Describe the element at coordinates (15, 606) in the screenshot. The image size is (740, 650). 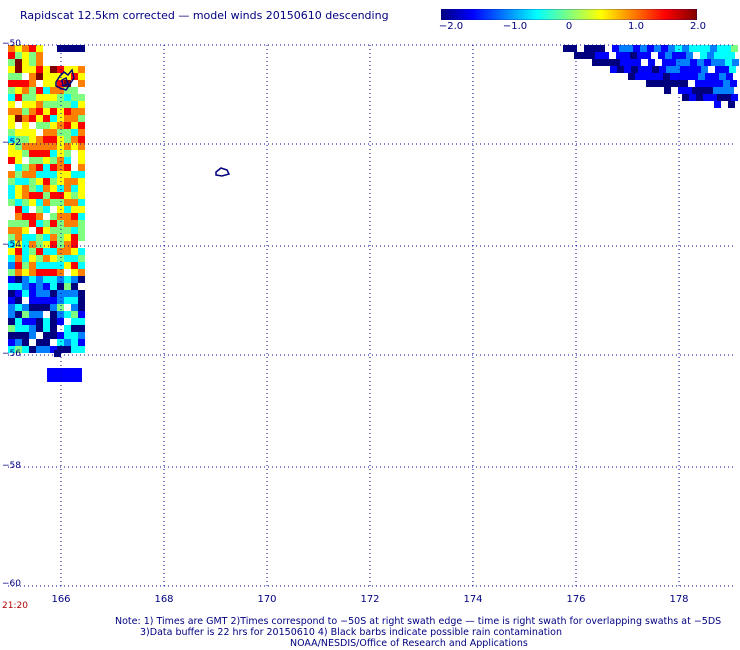
I see `swath-time-label: 21:20` at that location.